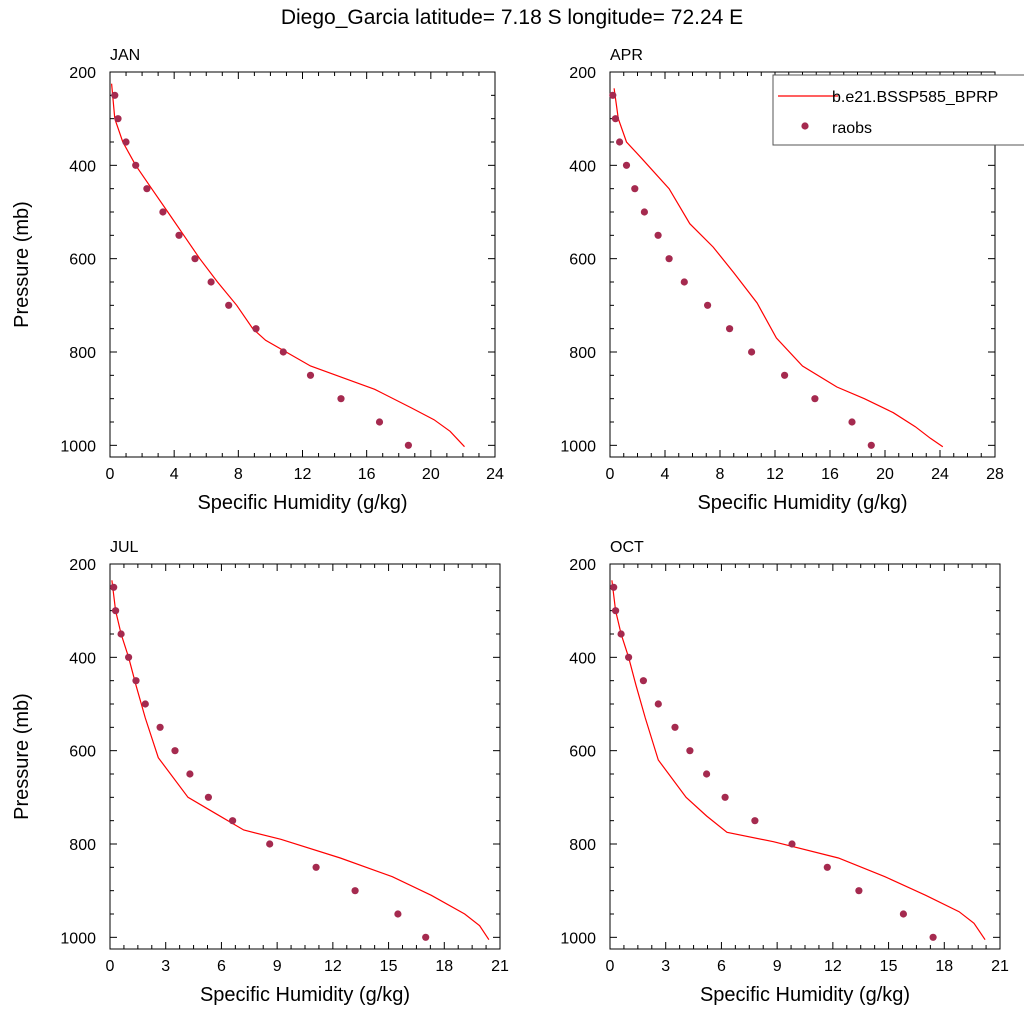 Image resolution: width=1024 pixels, height=1024 pixels. Describe the element at coordinates (302, 503) in the screenshot. I see `x-axis-label-jan: Specific Humidity (g/kg)` at that location.